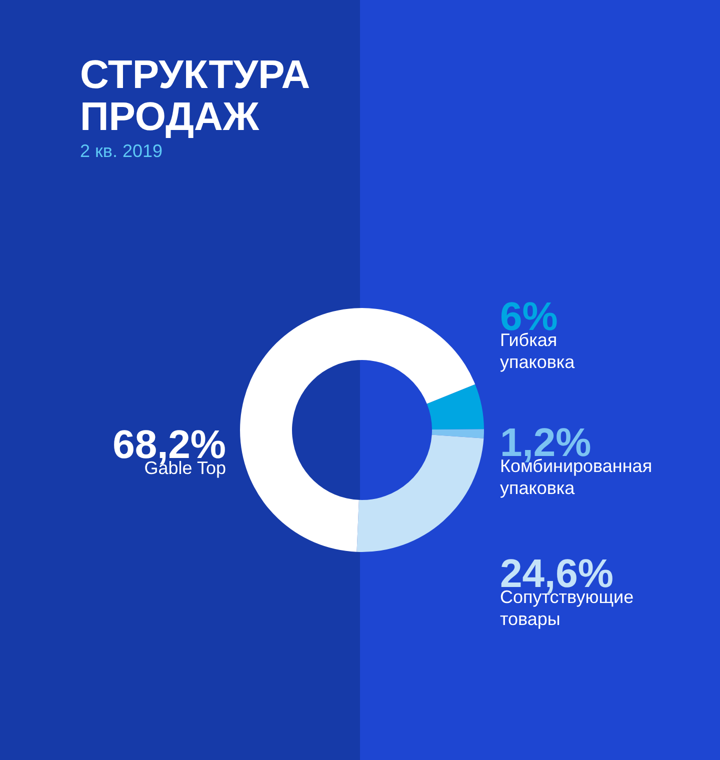 This screenshot has width=720, height=760. Describe the element at coordinates (195, 96) in the screenshot. I see `chart-title: СТРУКТУРА ПРОДАЖ` at that location.